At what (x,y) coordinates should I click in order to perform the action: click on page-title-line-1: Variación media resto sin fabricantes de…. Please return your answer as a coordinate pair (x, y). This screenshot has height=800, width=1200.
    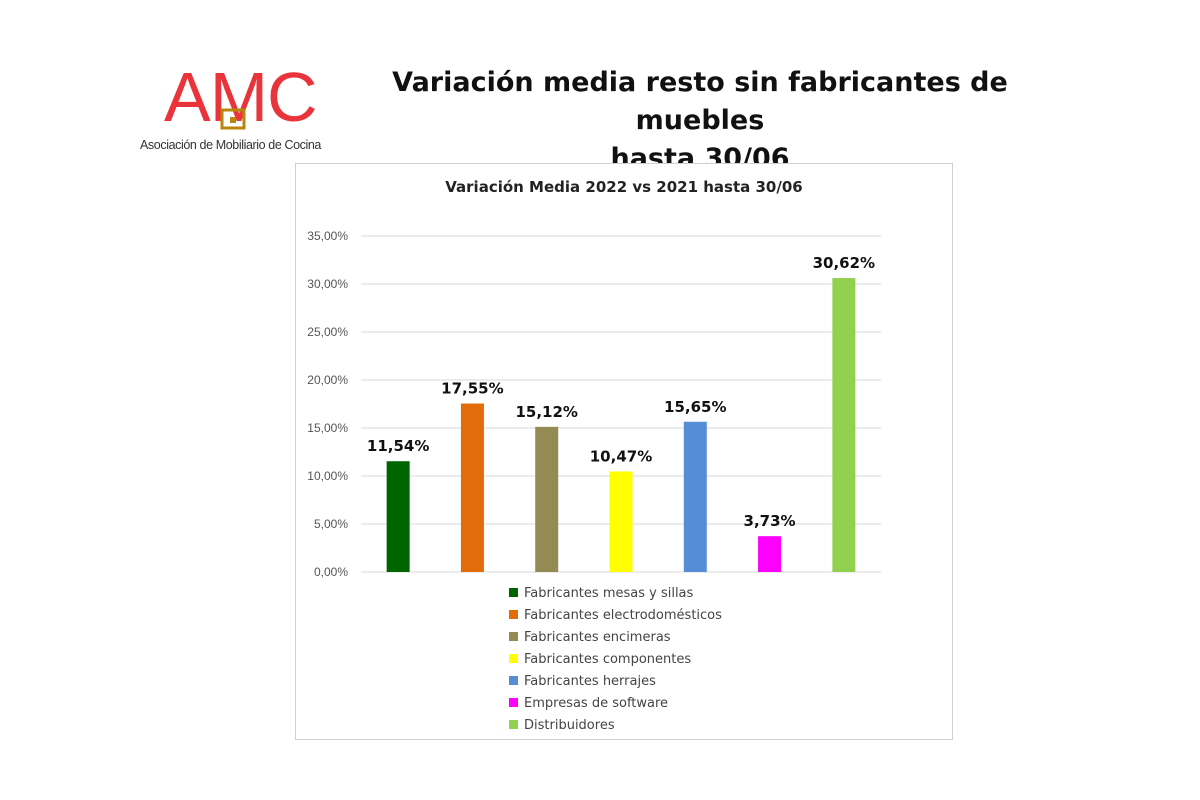
    Looking at the image, I should click on (700, 101).